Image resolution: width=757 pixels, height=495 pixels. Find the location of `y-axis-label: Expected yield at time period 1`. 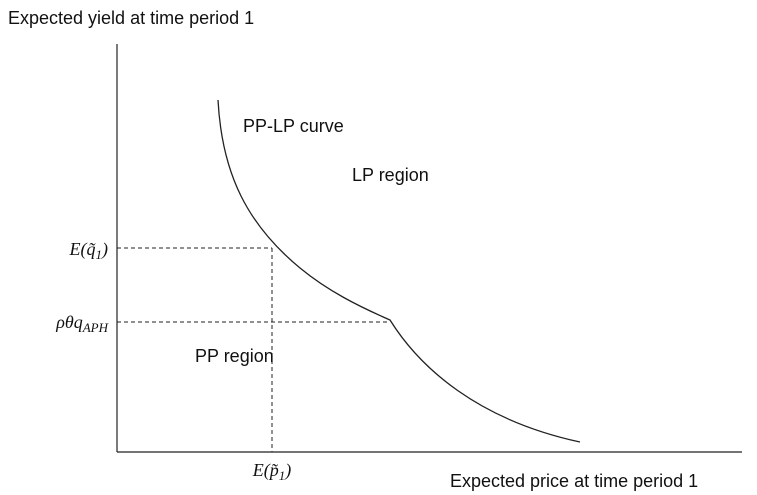

y-axis-label: Expected yield at time period 1 is located at coordinates (131, 18).